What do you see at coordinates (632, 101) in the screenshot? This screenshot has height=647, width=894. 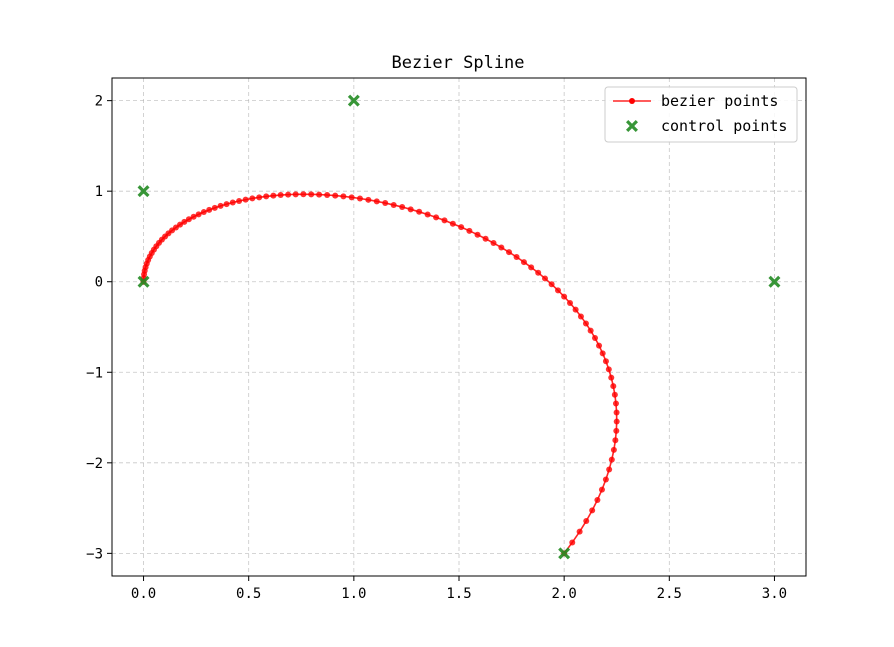 I see `legend-point-swatch` at bounding box center [632, 101].